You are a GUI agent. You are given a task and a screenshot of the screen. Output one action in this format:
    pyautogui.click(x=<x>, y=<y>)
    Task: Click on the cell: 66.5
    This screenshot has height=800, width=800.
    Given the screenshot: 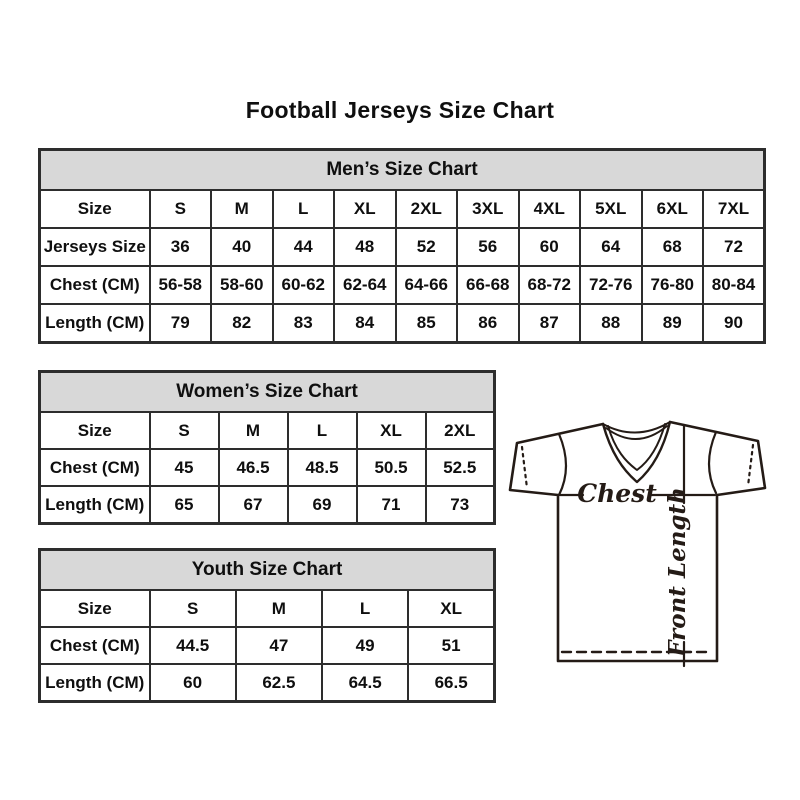 What is the action you would take?
    pyautogui.click(x=451, y=683)
    